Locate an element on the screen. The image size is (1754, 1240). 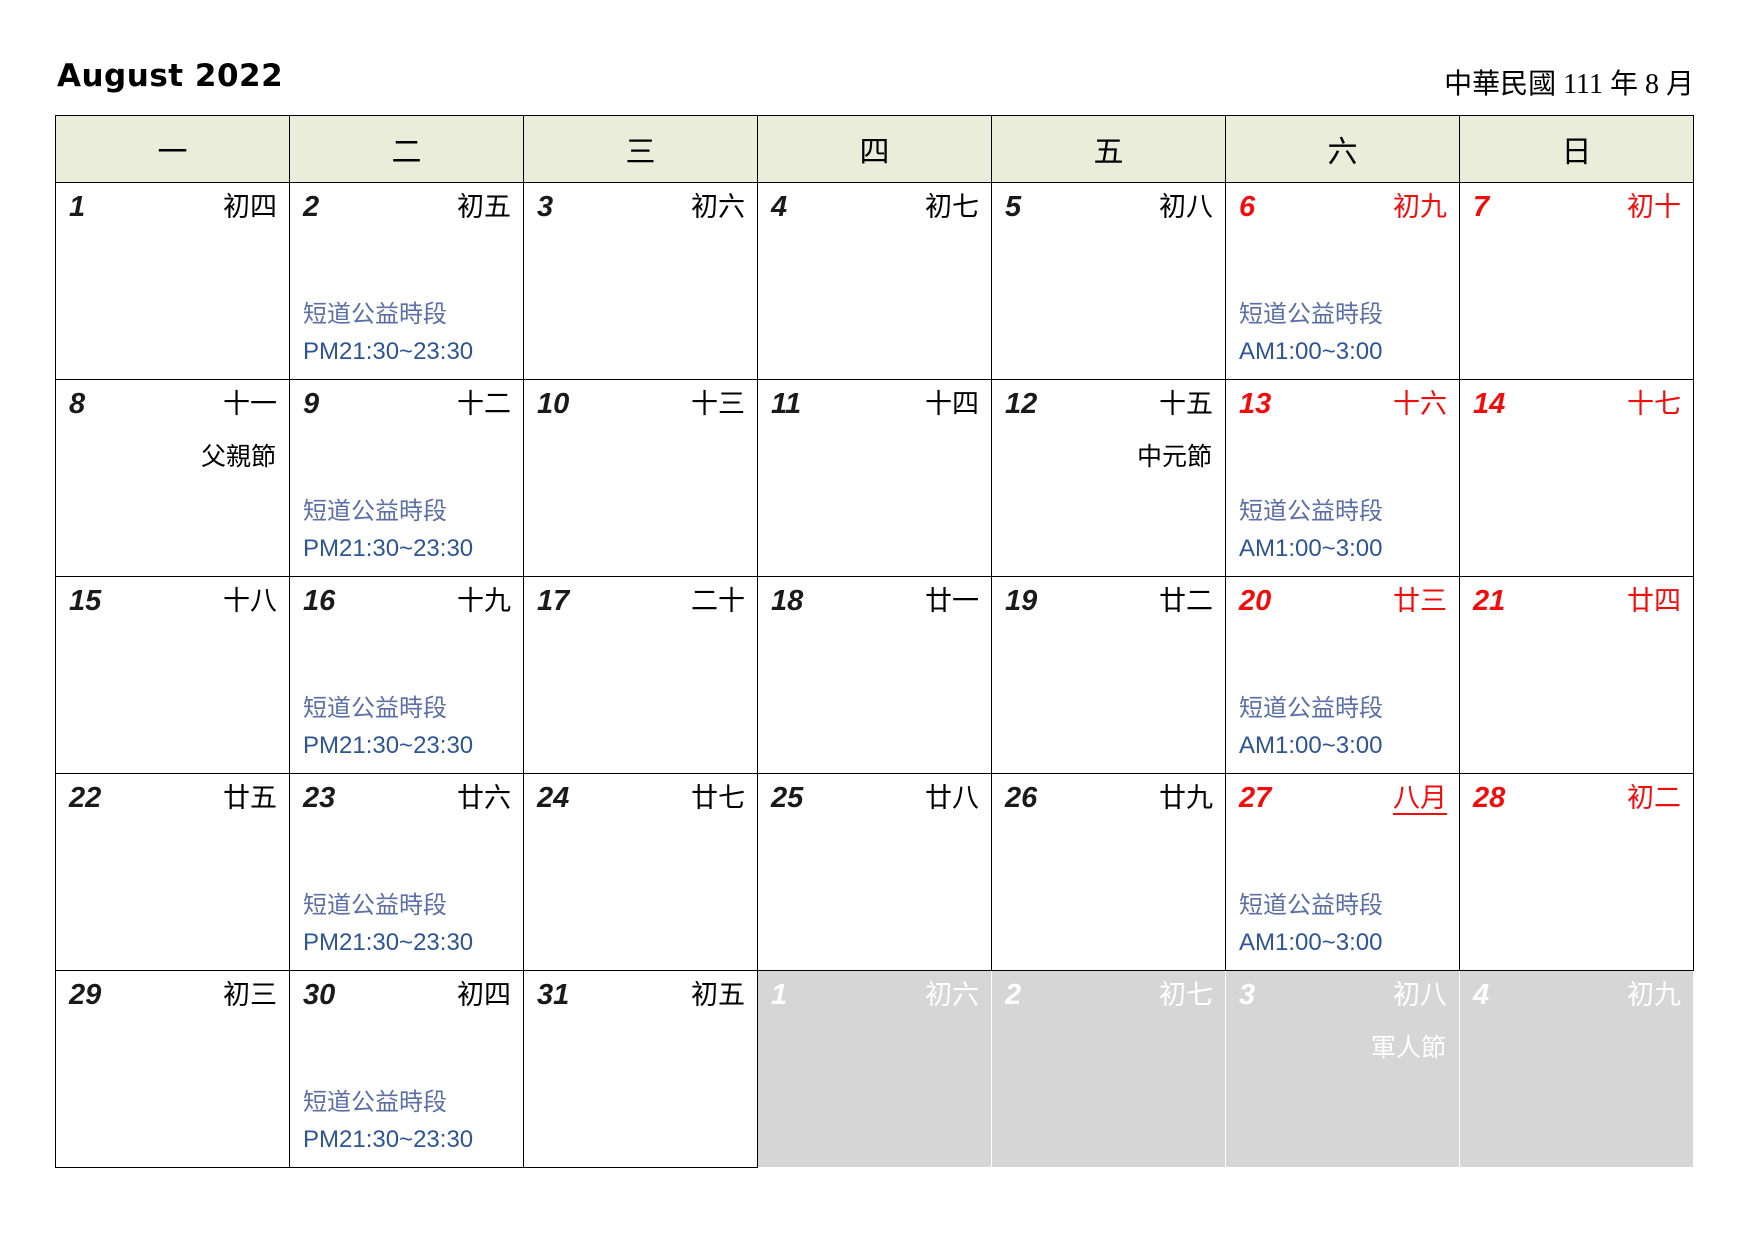
day-cell-aug-1: 1 初四 is located at coordinates (172, 281).